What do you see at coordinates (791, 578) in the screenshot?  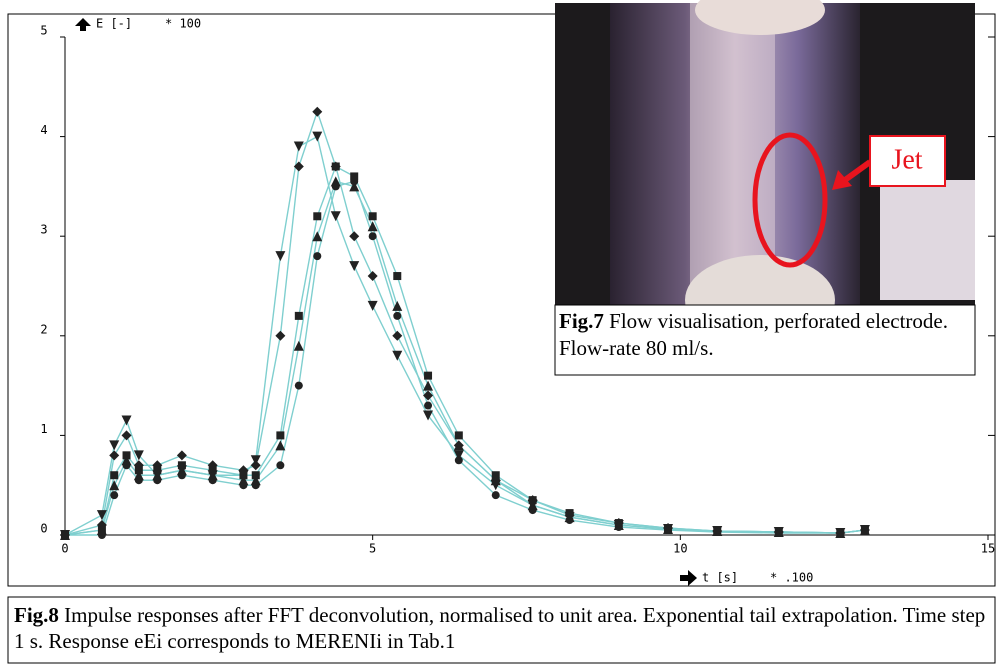 I see `x-axis-multiplier: * .100` at bounding box center [791, 578].